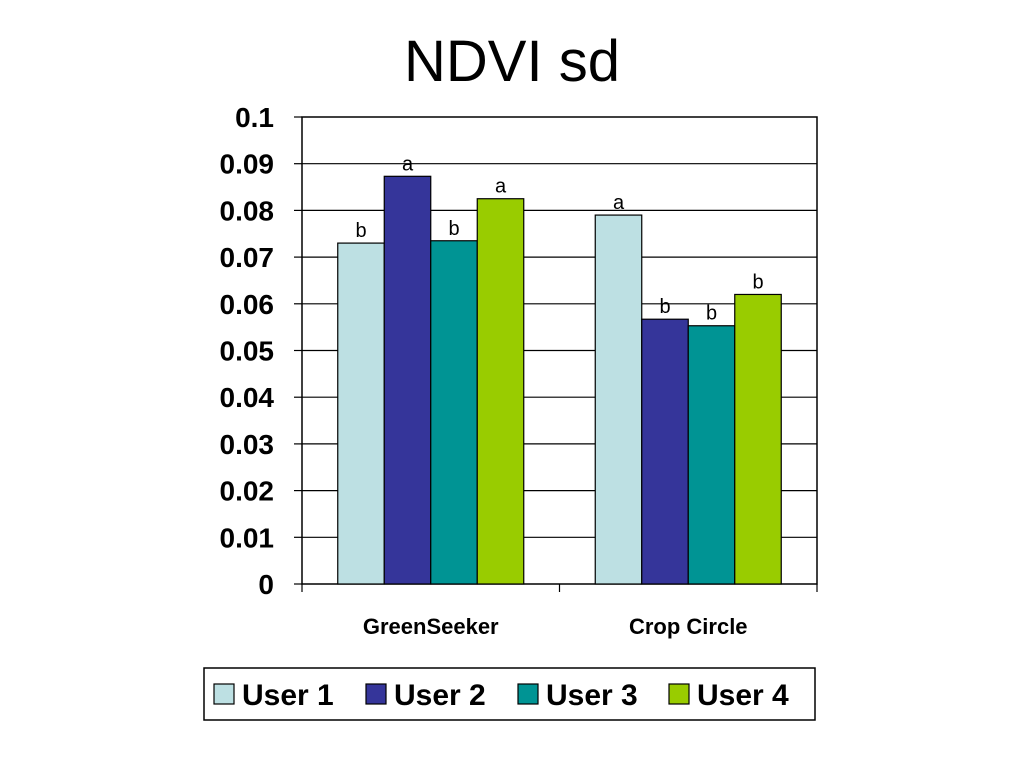 This screenshot has width=1024, height=768. What do you see at coordinates (431, 626) in the screenshot?
I see `x-tick-label: GreenSeeker` at bounding box center [431, 626].